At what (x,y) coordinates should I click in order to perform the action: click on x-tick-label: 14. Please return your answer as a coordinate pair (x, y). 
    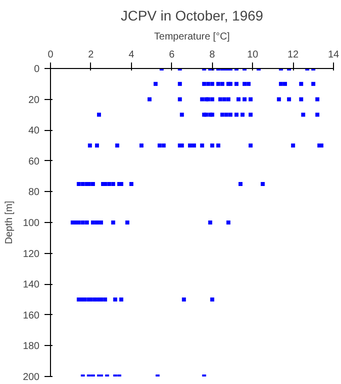
    Looking at the image, I should click on (334, 55).